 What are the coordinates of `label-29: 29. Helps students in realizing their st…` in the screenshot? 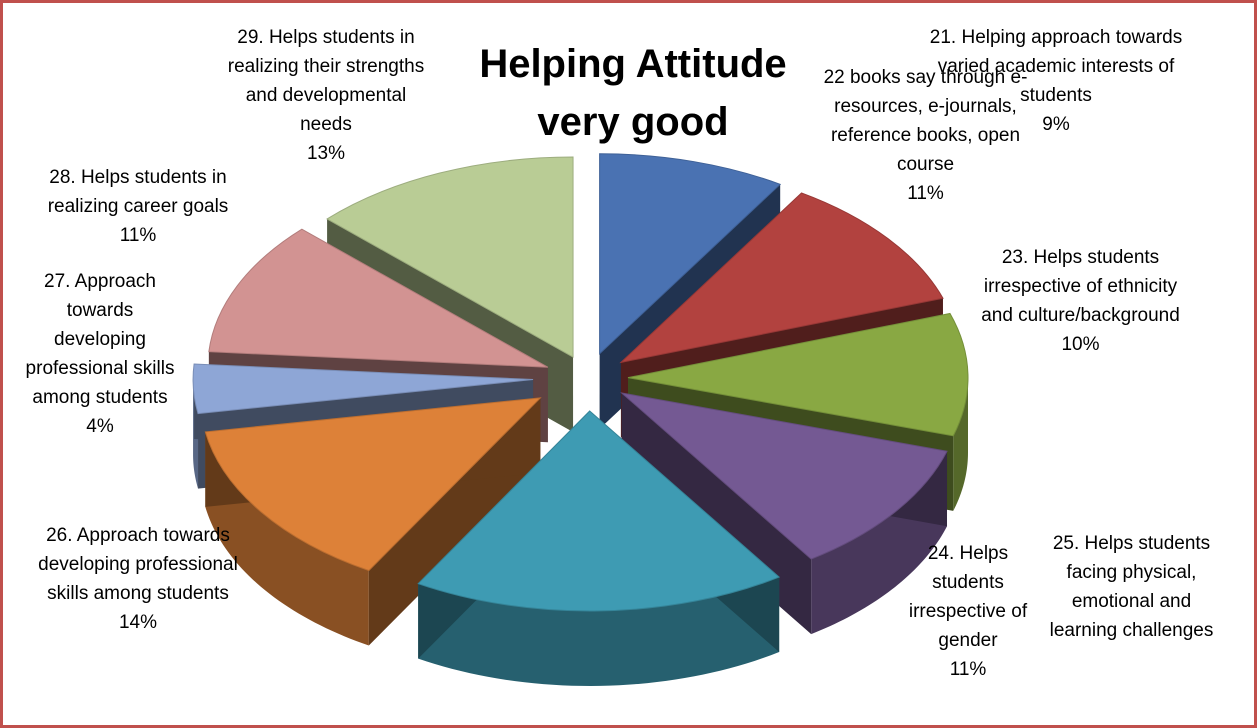 It's located at (326, 95).